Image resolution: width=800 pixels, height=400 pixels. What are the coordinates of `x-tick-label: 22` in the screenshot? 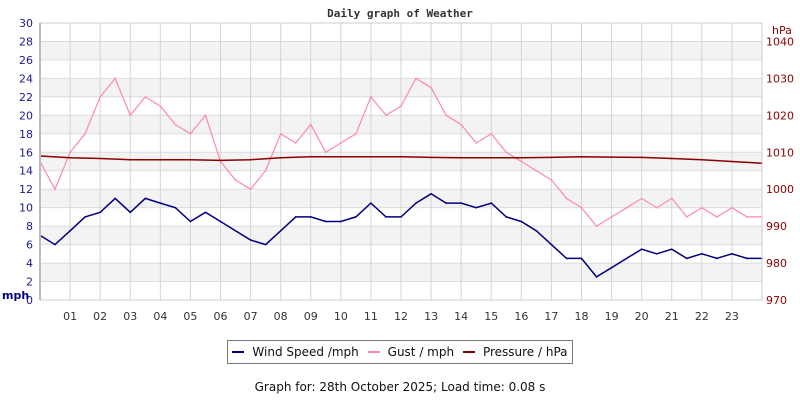 It's located at (702, 316).